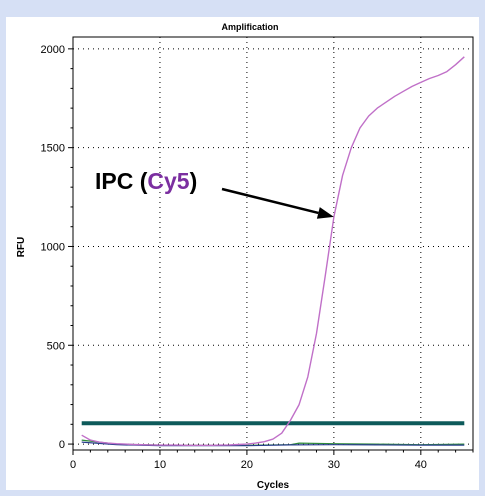 The image size is (485, 496). What do you see at coordinates (194, 181) in the screenshot?
I see `annotation-suffix: )` at bounding box center [194, 181].